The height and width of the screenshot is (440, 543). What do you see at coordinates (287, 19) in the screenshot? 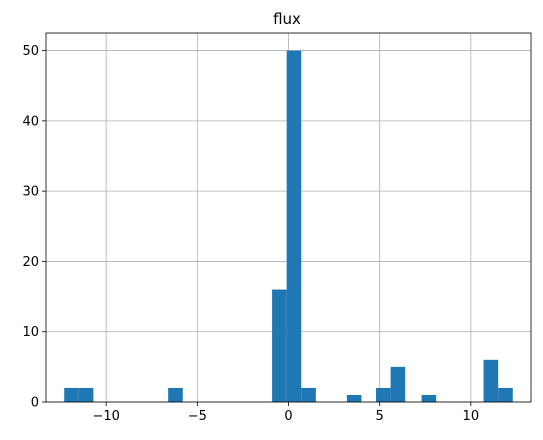
I see `chart-title: flux` at bounding box center [287, 19].